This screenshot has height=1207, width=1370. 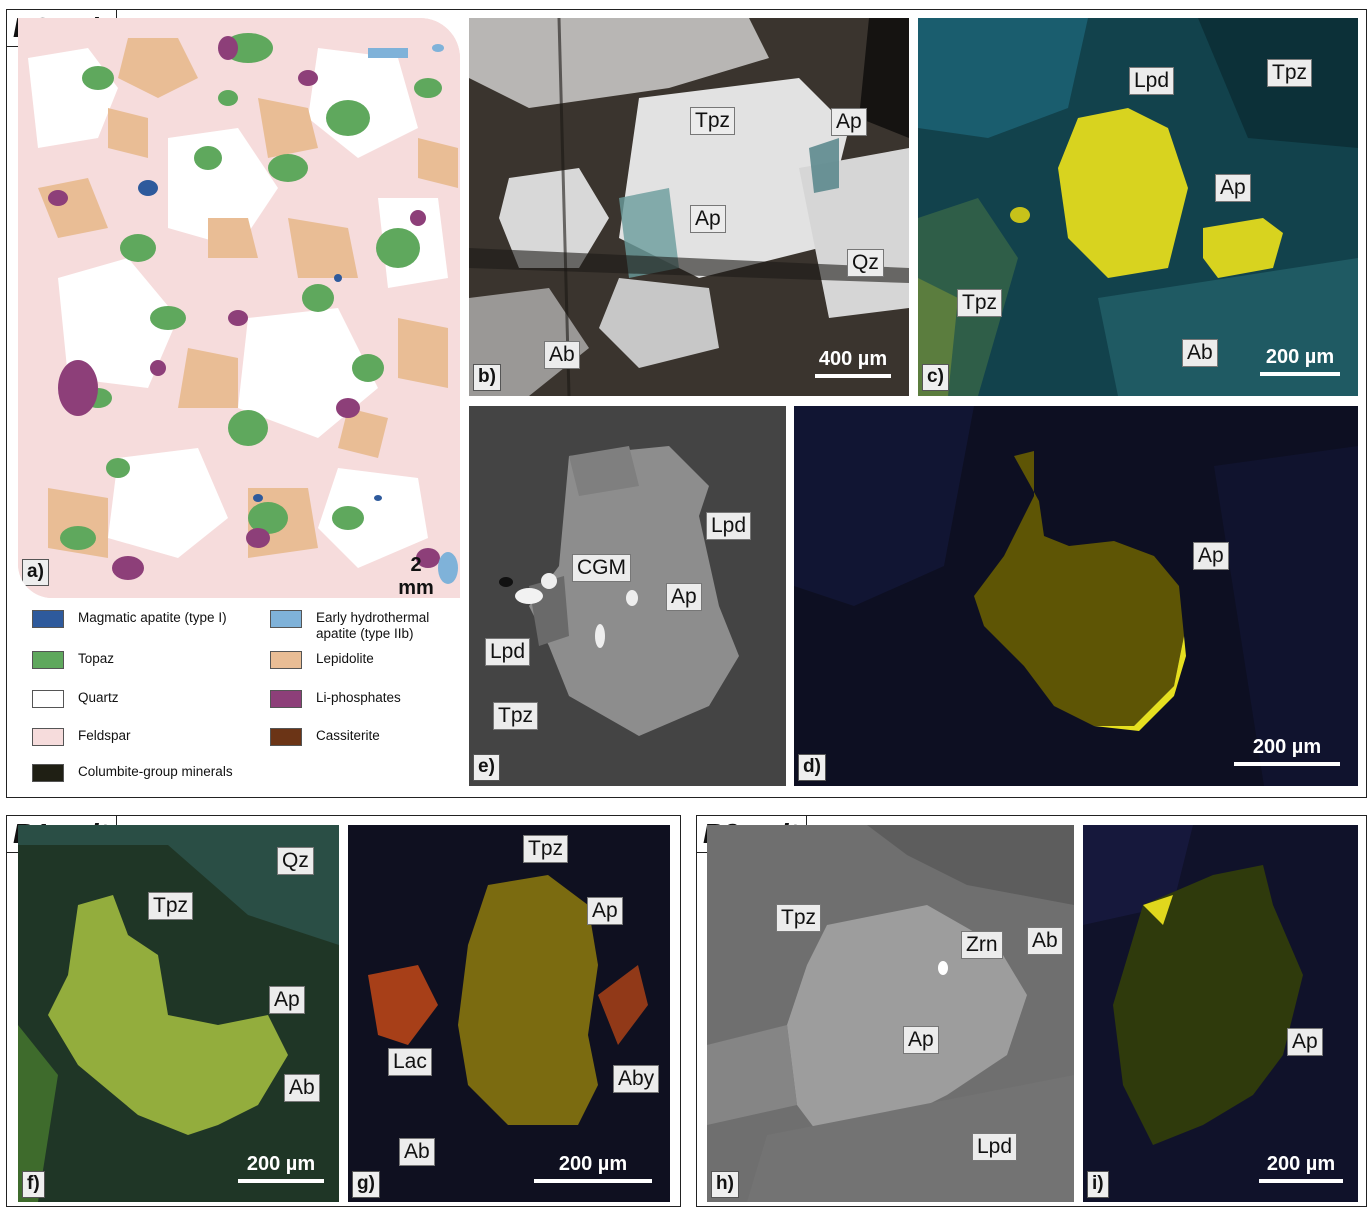 I want to click on panel-b-micrograph: Tpz Ap Ap Qz Ab b) 400 µm, so click(x=689, y=207).